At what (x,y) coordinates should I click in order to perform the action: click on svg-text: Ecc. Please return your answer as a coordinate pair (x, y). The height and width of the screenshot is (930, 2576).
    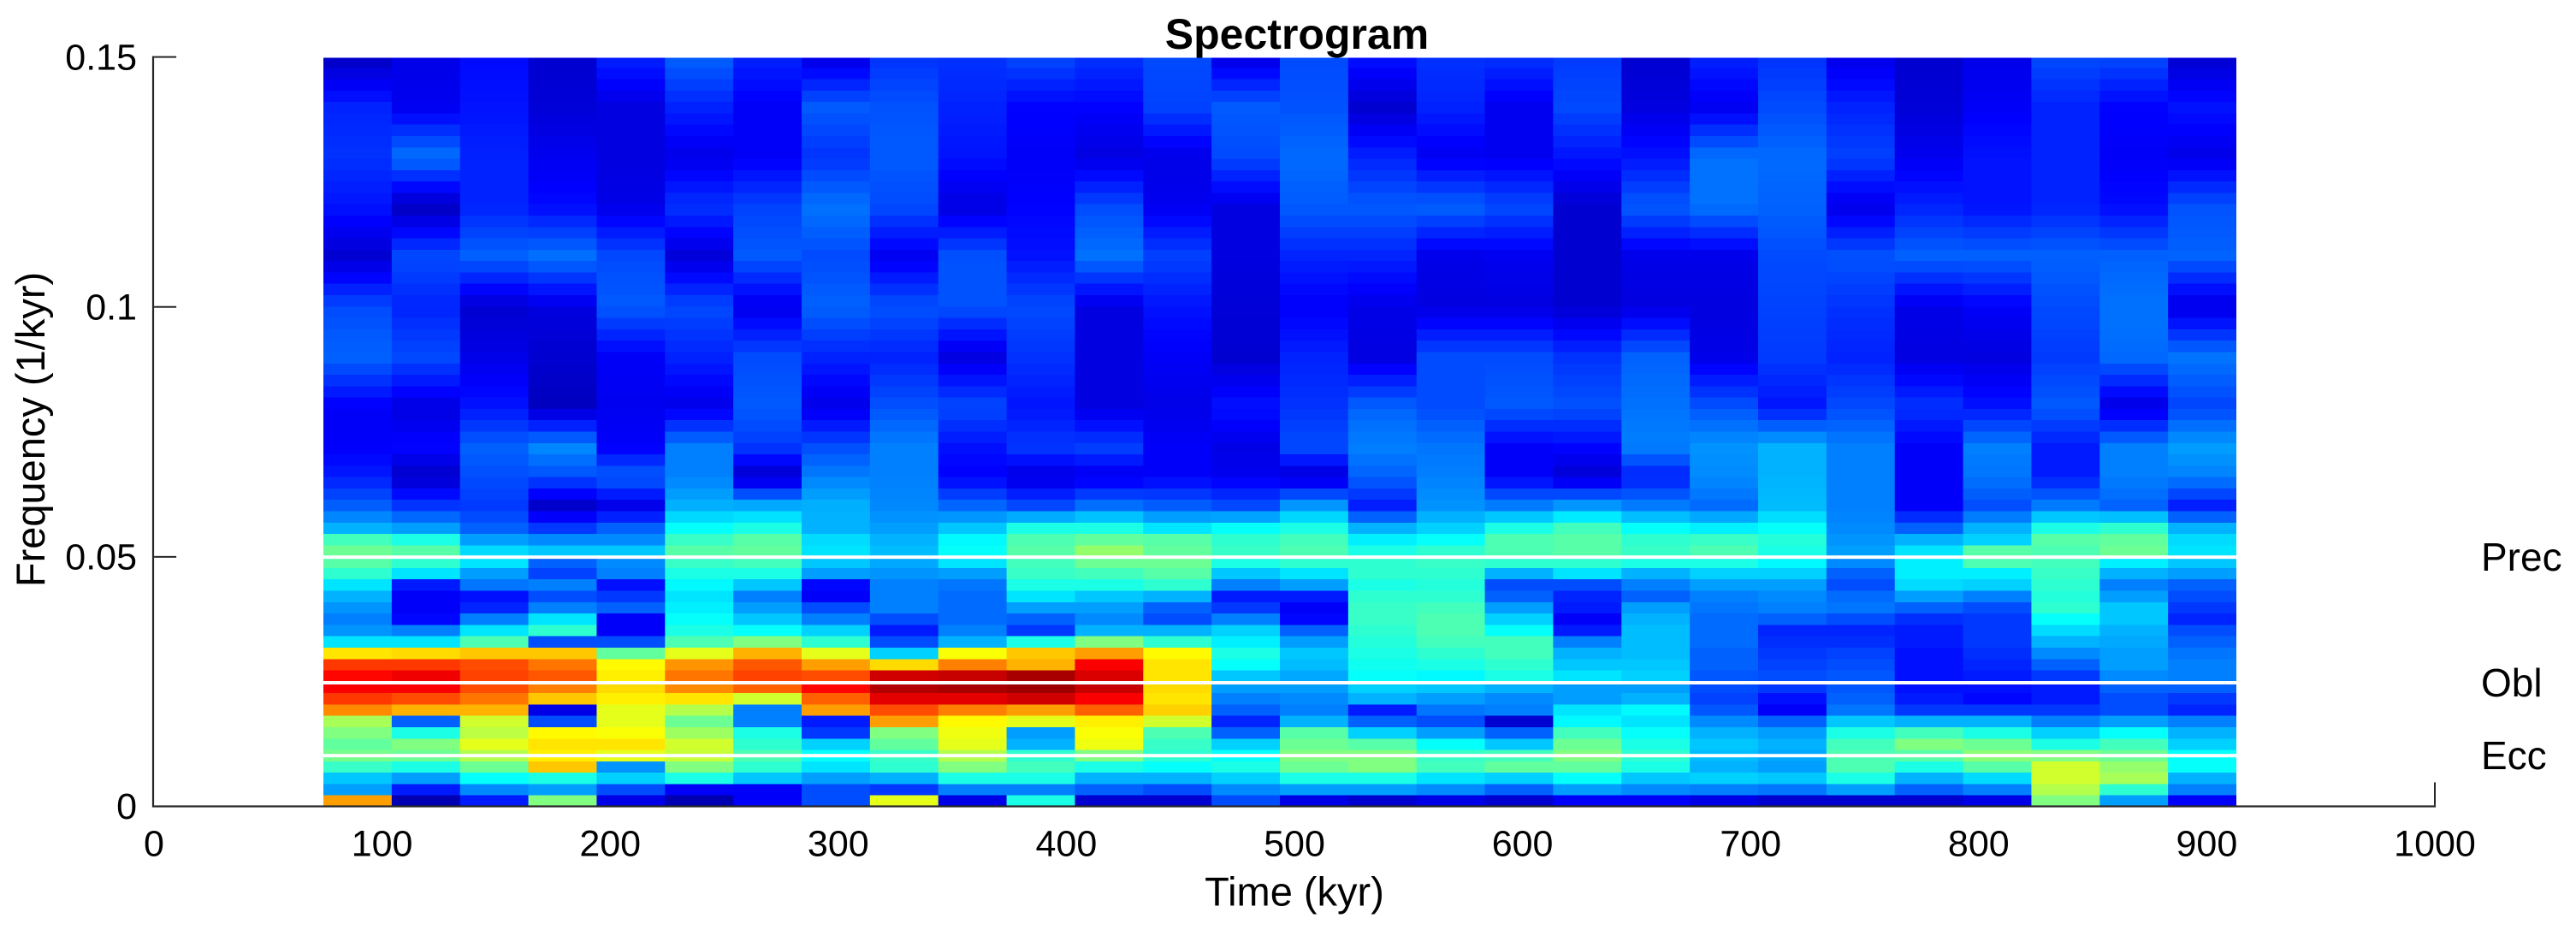
    Looking at the image, I should click on (2514, 755).